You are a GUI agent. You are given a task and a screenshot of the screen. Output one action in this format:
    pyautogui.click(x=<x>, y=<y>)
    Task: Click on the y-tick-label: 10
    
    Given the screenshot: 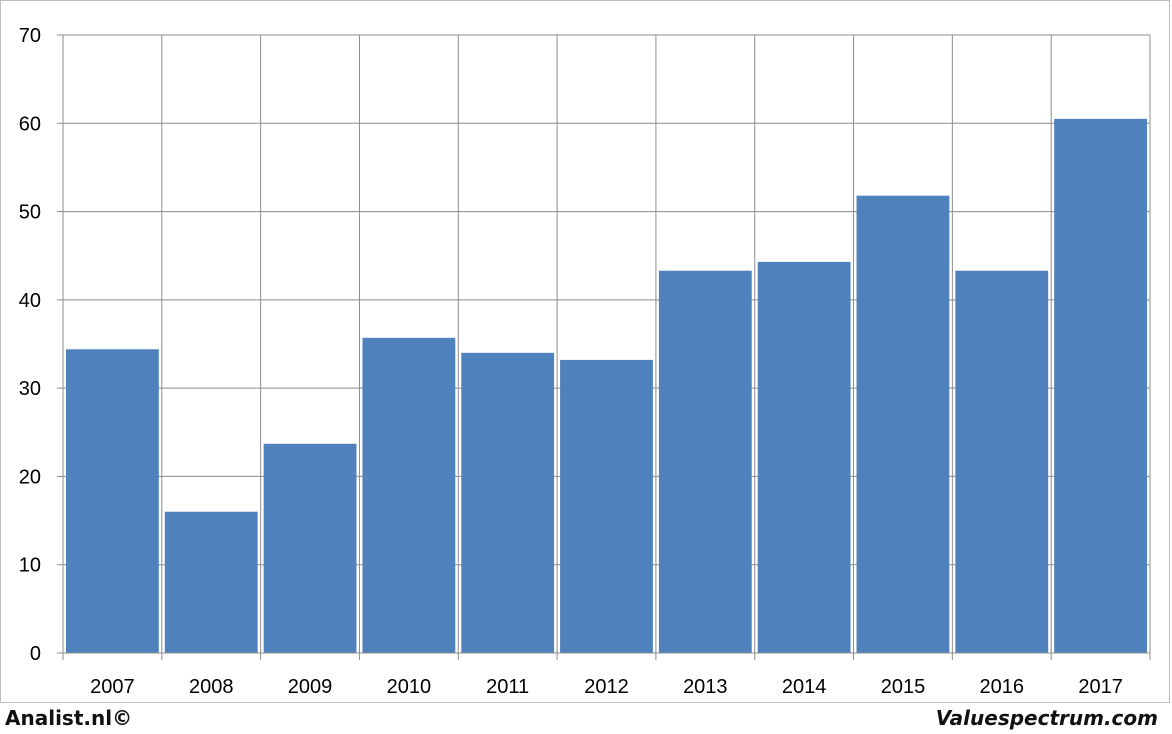 What is the action you would take?
    pyautogui.click(x=30, y=566)
    